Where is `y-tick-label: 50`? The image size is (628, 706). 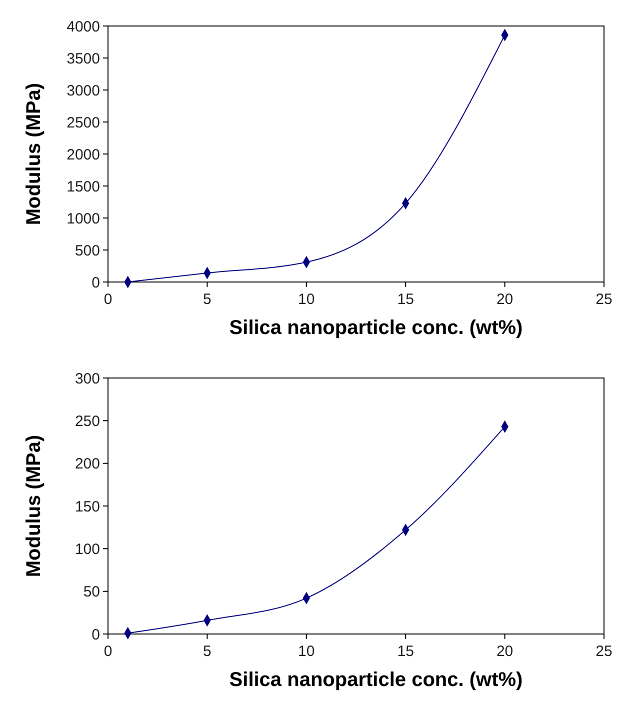
y-tick-label: 50 is located at coordinates (91, 592).